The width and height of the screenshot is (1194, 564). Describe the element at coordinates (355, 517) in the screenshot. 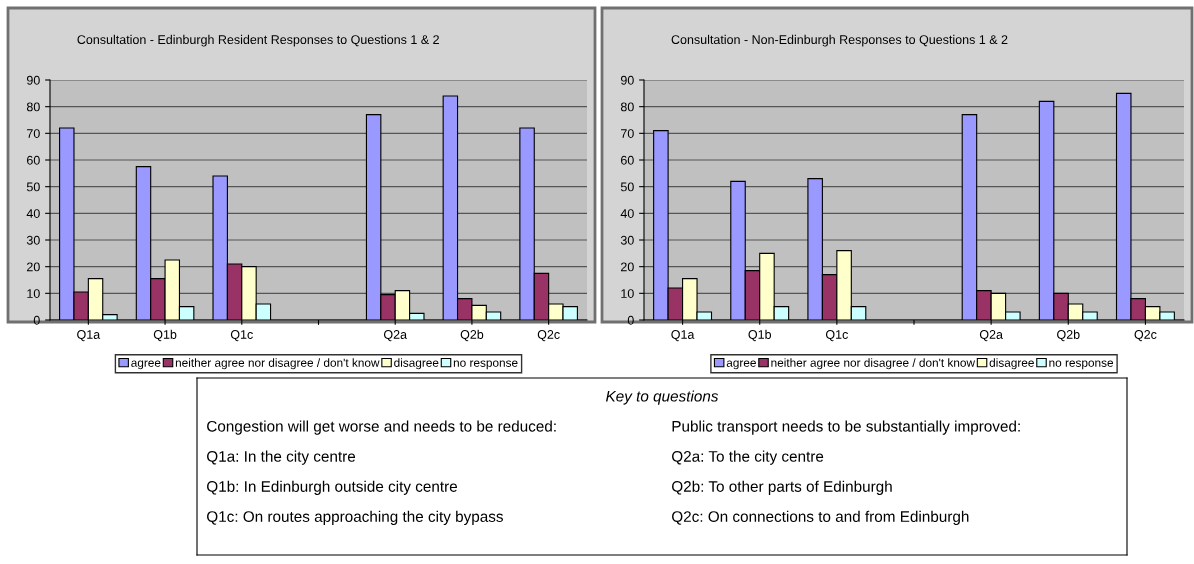

I see `text: Q1c: On routes approaching the city bypass` at that location.